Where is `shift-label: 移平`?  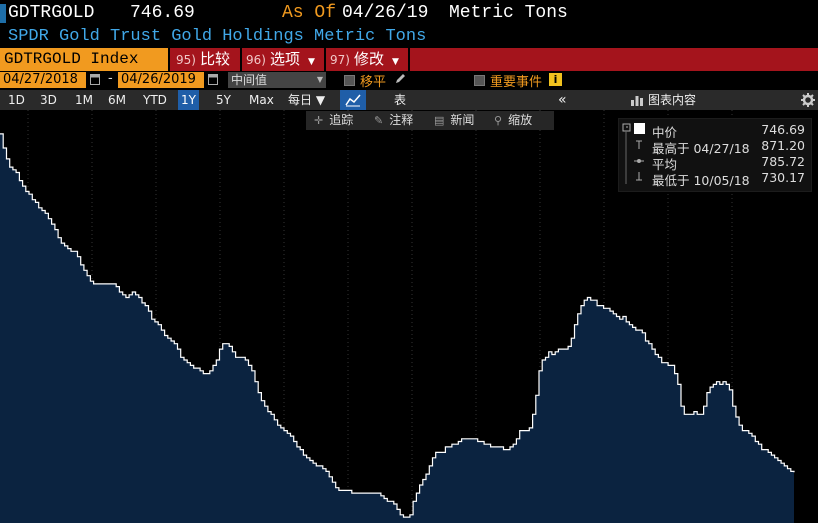
shift-label: 移平 is located at coordinates (373, 82).